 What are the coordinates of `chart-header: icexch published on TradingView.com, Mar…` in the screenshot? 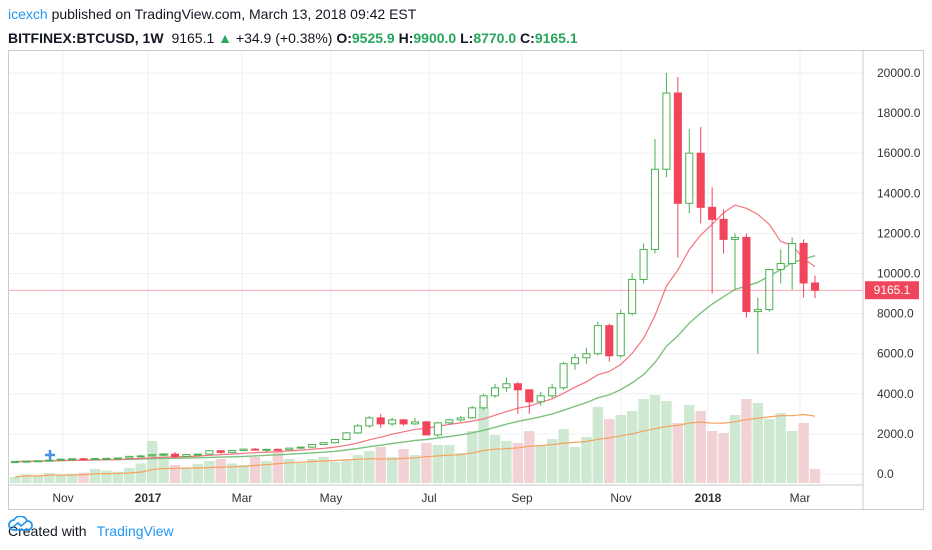 It's located at (466, 26).